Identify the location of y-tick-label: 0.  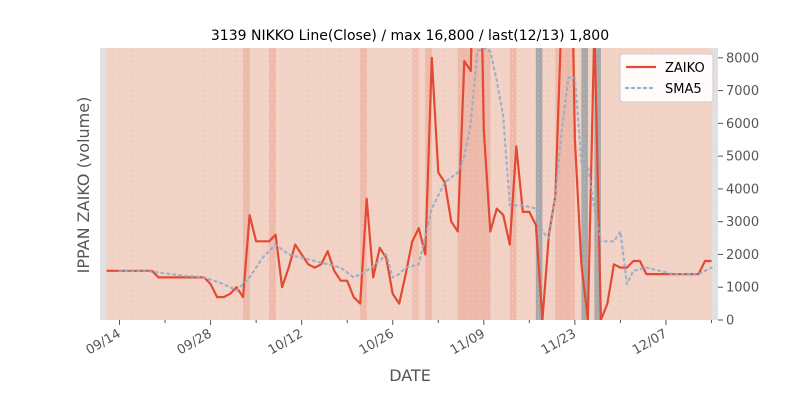
(730, 321).